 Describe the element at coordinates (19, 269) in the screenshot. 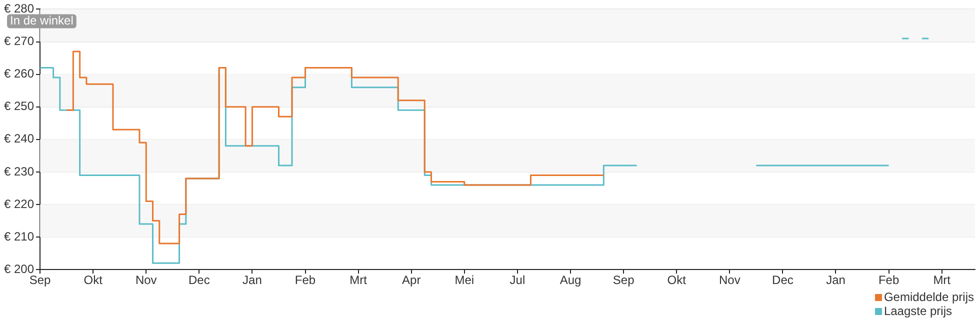

I see `y-tick-label: € 200` at that location.